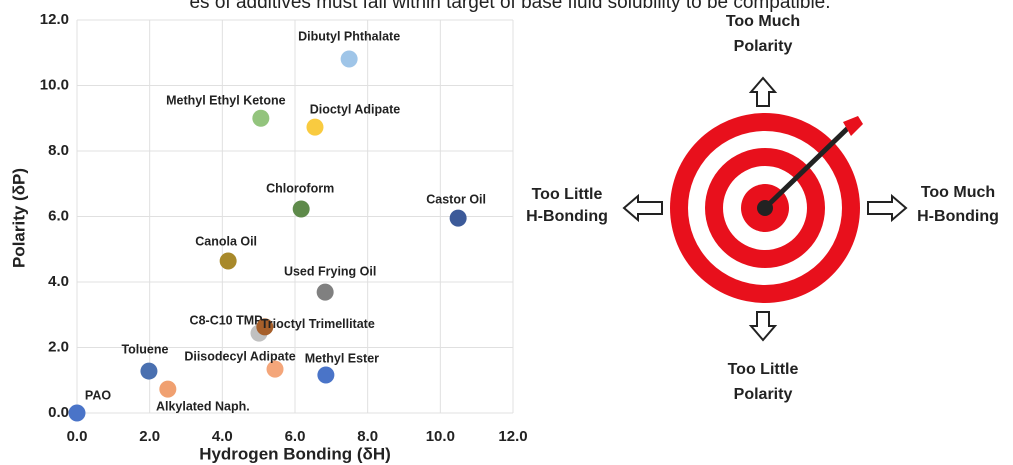 This screenshot has width=1013, height=465. Describe the element at coordinates (226, 101) in the screenshot. I see `point-label: Methyl Ethyl Ketone` at that location.